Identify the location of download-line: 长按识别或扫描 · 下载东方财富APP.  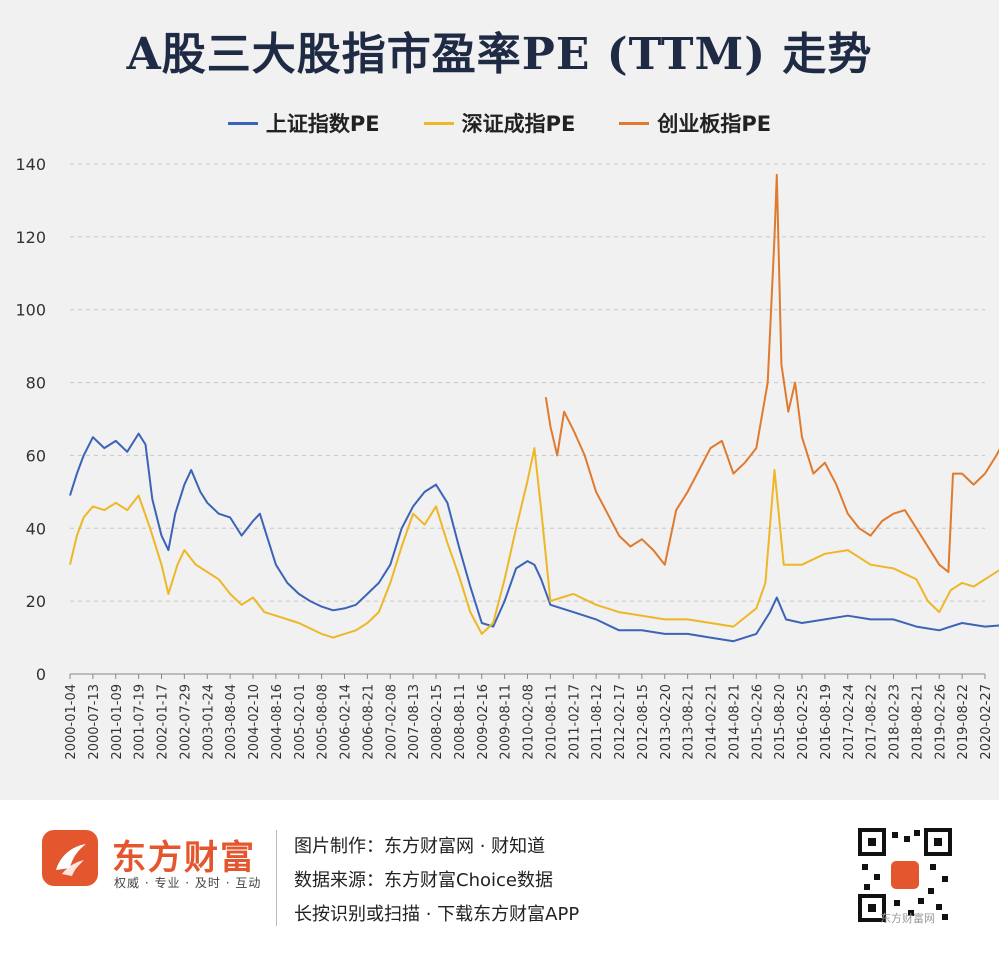
(437, 914).